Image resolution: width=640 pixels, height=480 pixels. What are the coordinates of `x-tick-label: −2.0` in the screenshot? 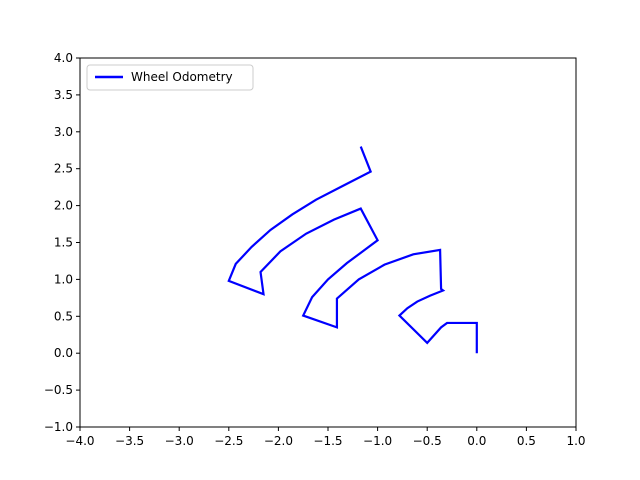 It's located at (278, 441).